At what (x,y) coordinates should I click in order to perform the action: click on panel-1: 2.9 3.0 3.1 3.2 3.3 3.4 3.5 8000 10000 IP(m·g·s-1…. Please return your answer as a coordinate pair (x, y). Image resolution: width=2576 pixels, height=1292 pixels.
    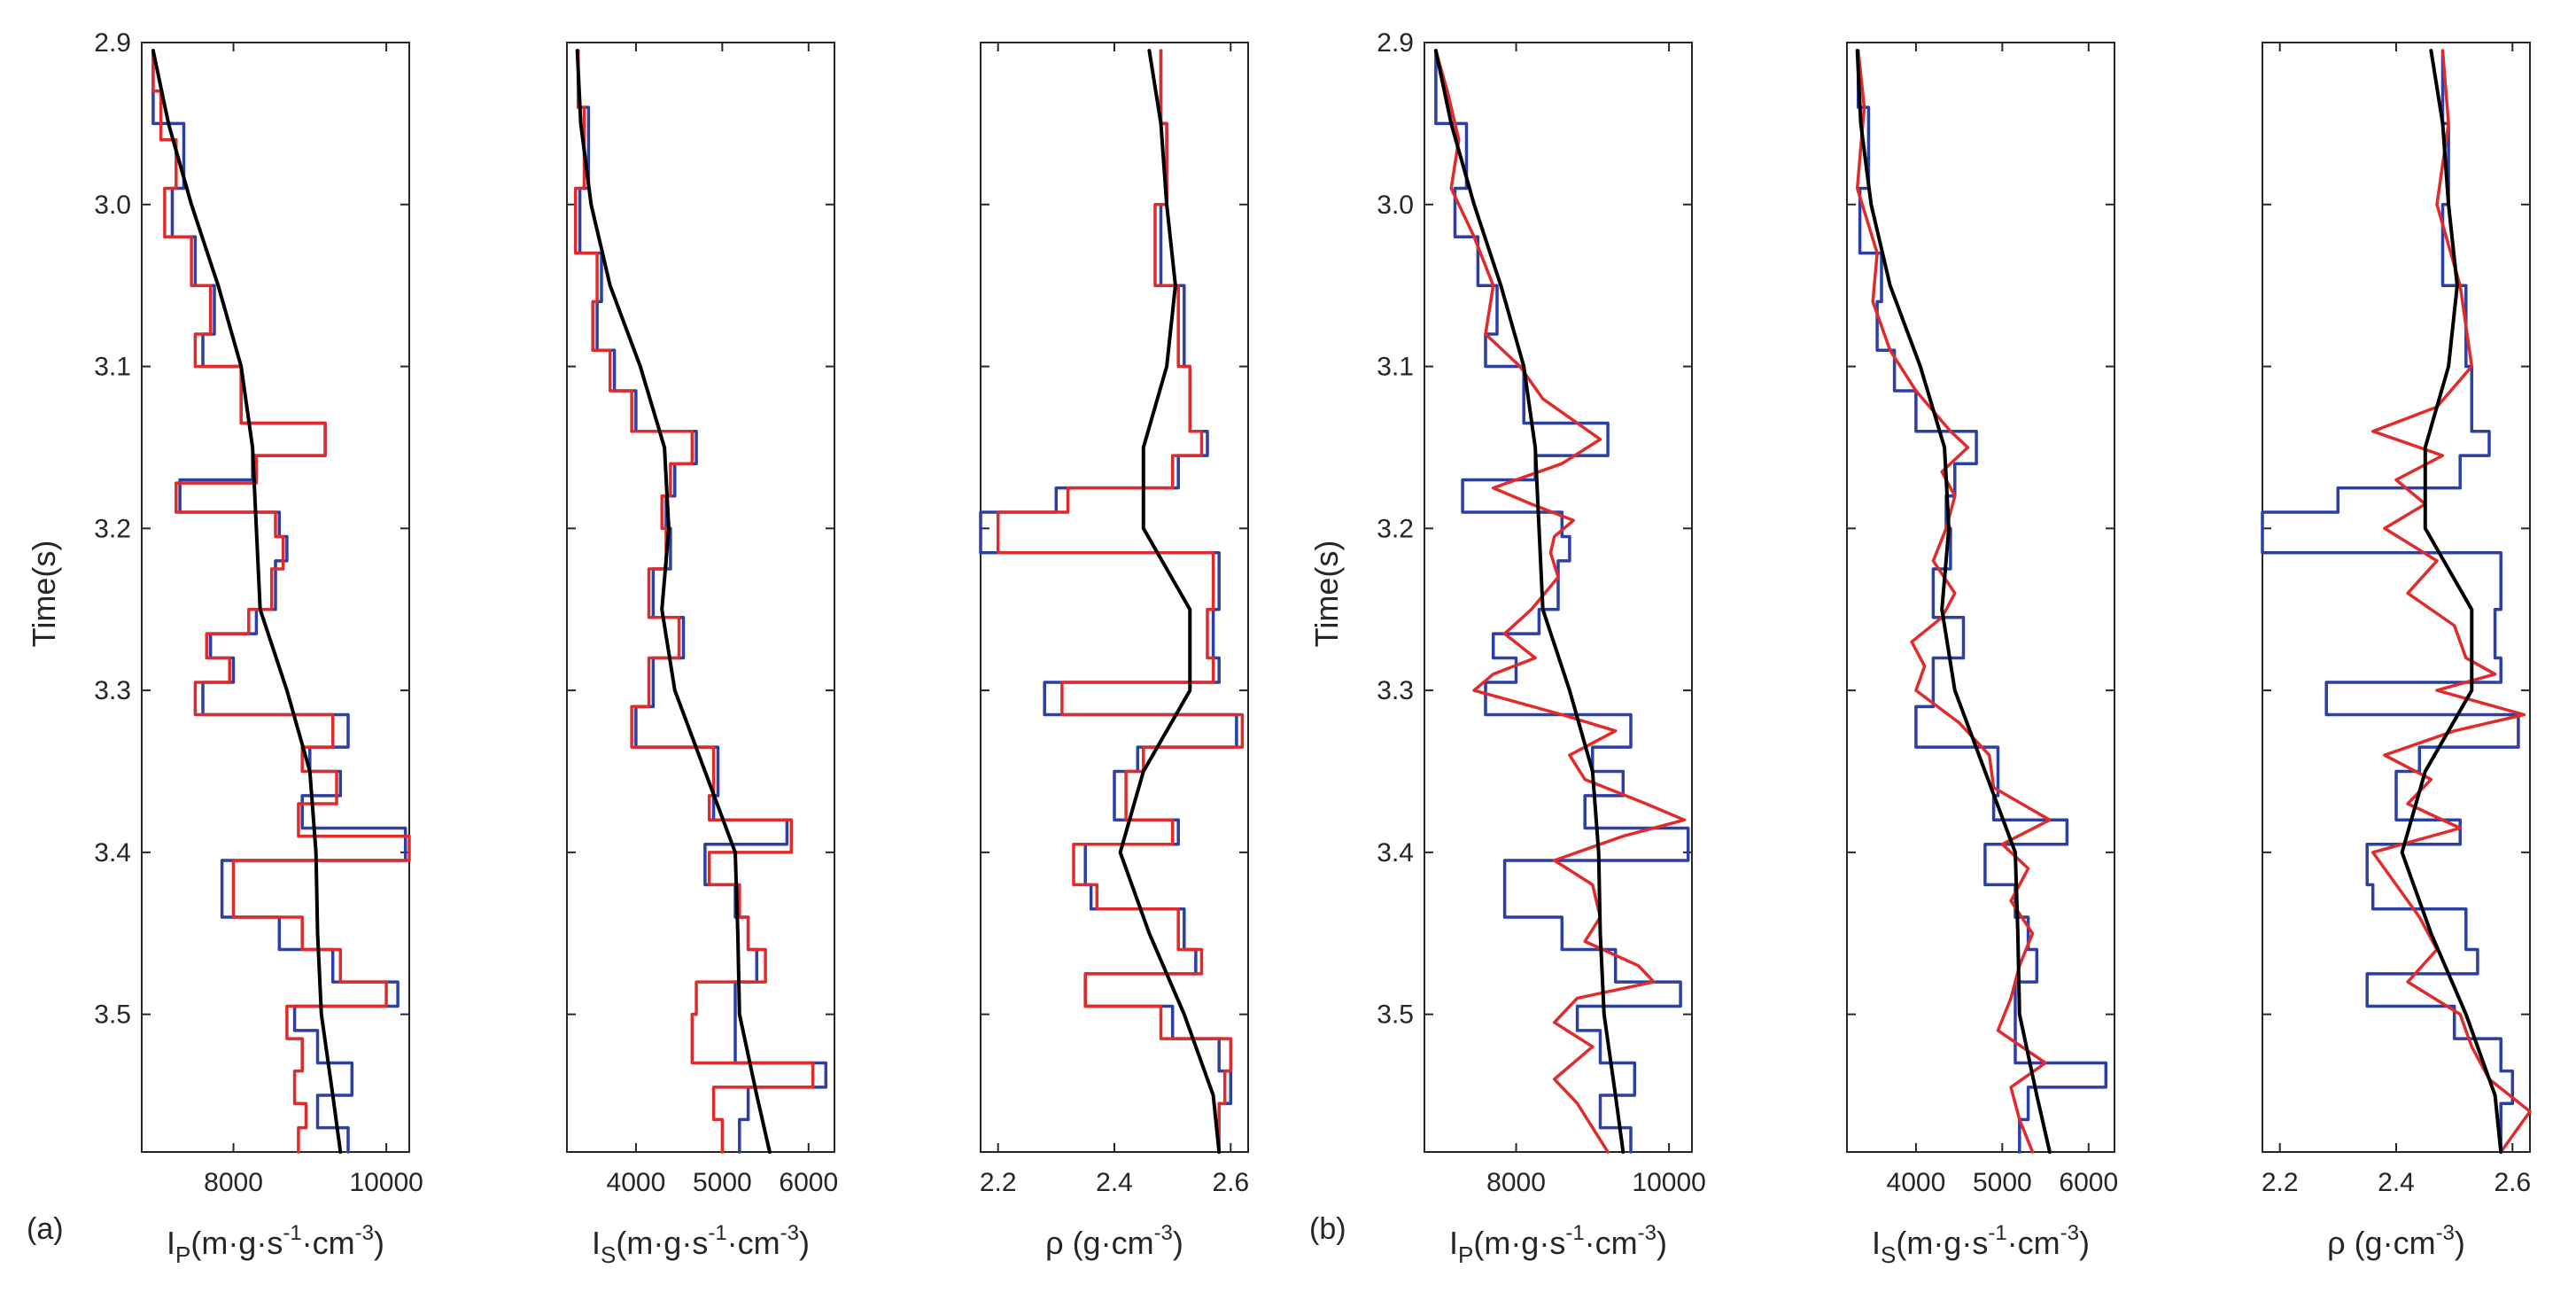
    Looking at the image, I should click on (258, 648).